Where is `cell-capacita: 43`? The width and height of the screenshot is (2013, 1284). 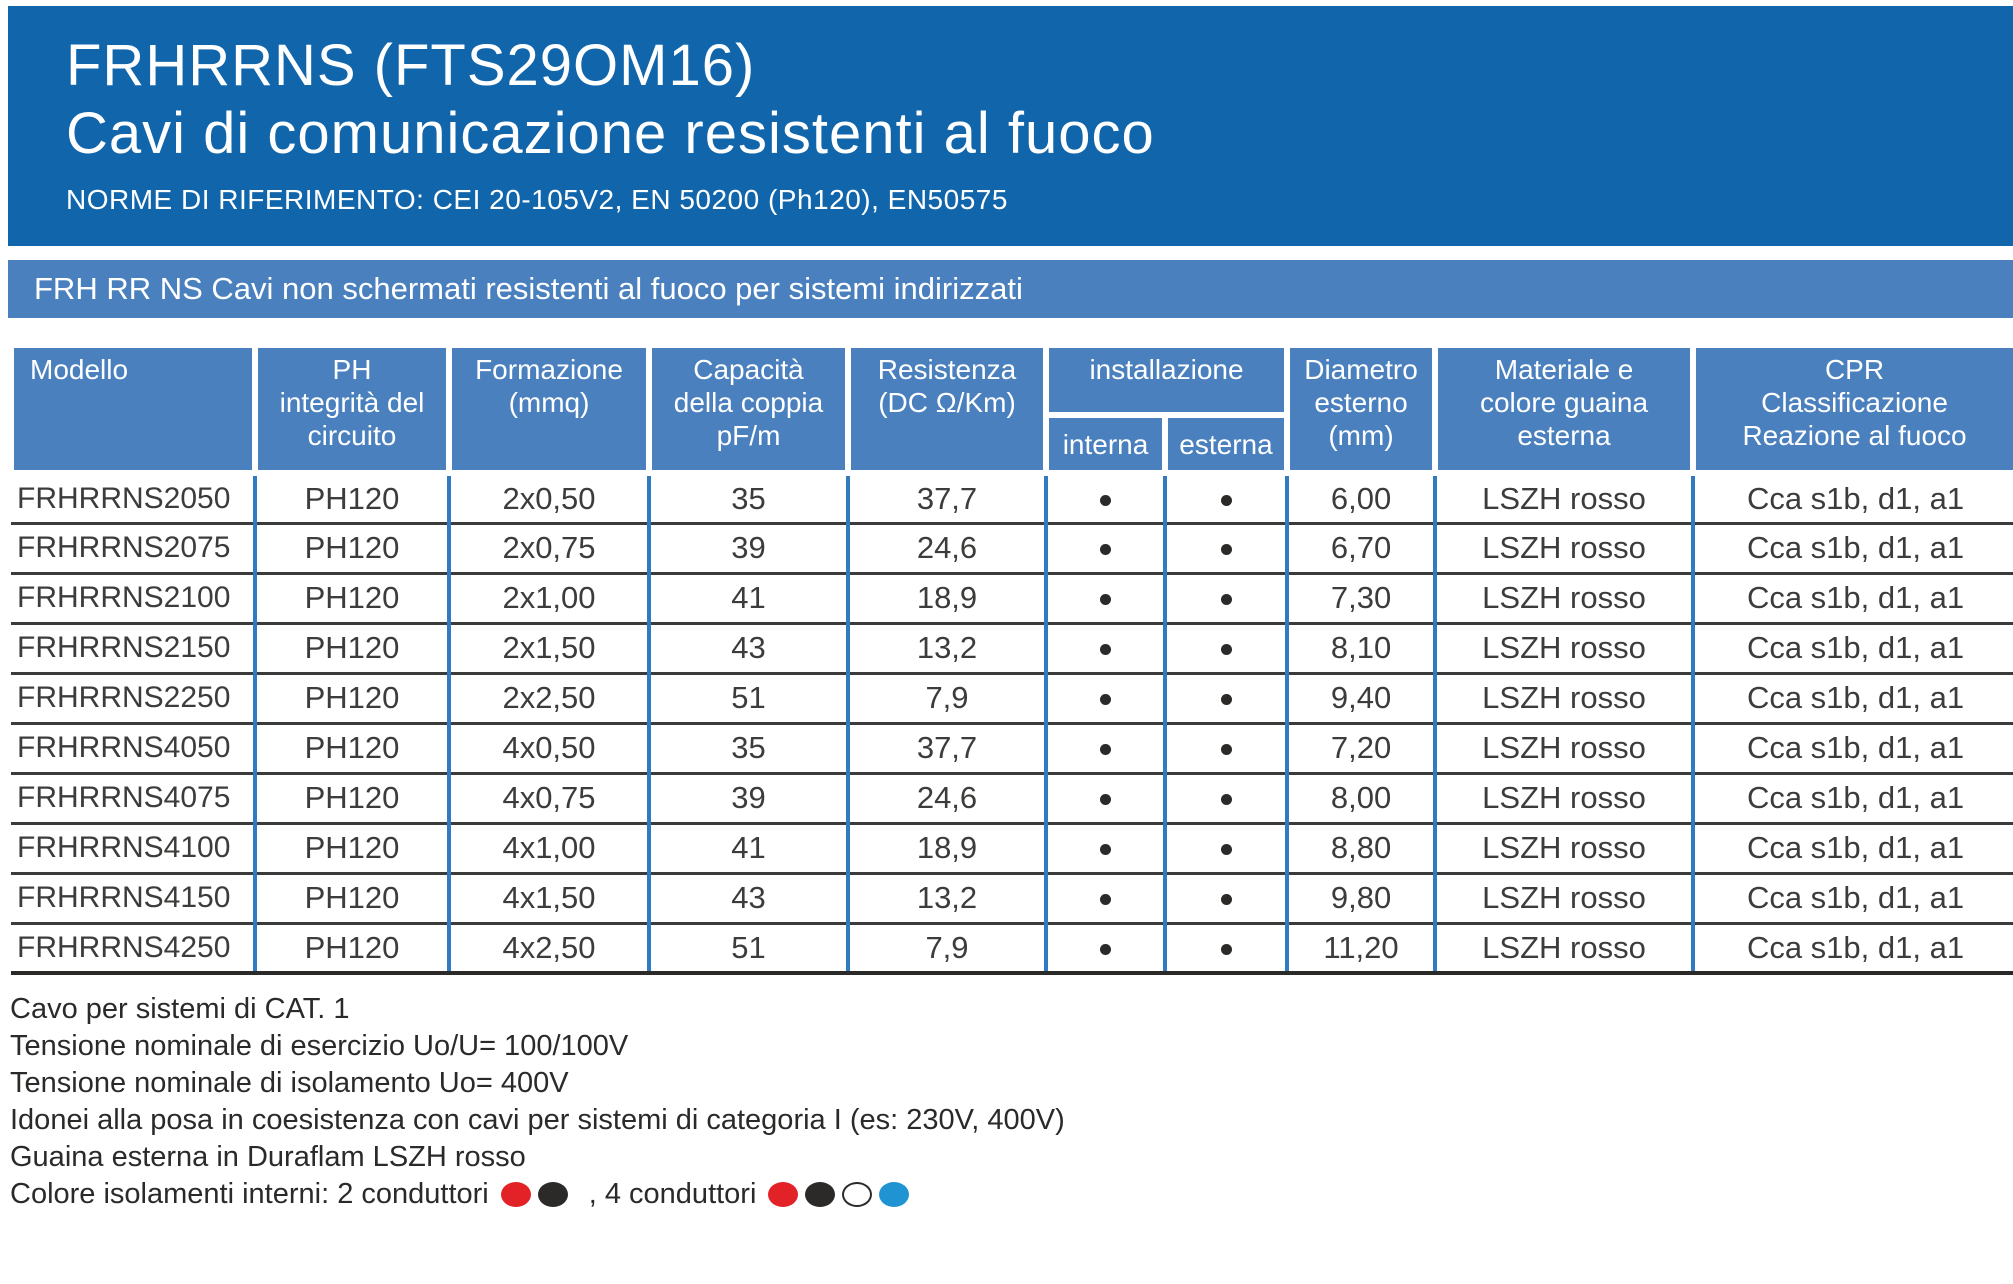 cell-capacita: 43 is located at coordinates (747, 899).